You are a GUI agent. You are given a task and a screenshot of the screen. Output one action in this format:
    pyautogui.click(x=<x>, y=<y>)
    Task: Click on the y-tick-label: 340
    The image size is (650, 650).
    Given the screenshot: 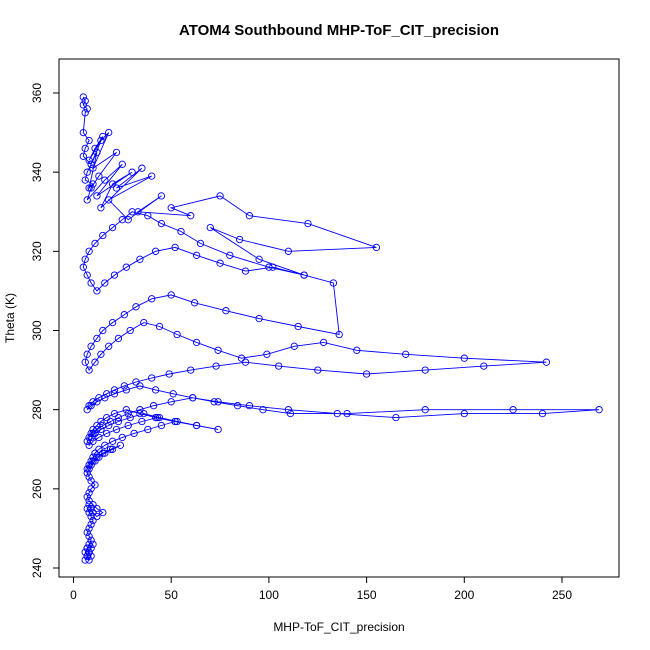 What is the action you would take?
    pyautogui.click(x=37, y=172)
    